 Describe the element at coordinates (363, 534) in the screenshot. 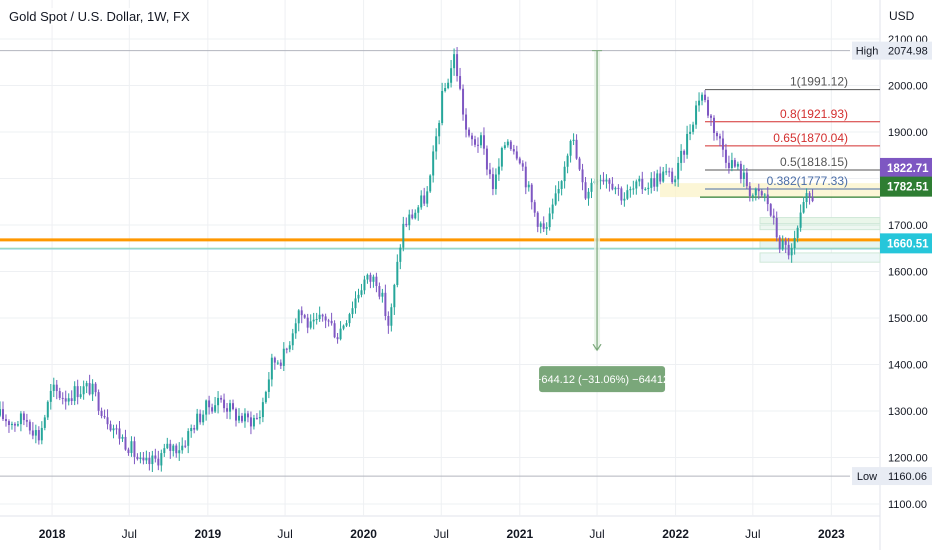

I see `x-tick-label: 2020` at that location.